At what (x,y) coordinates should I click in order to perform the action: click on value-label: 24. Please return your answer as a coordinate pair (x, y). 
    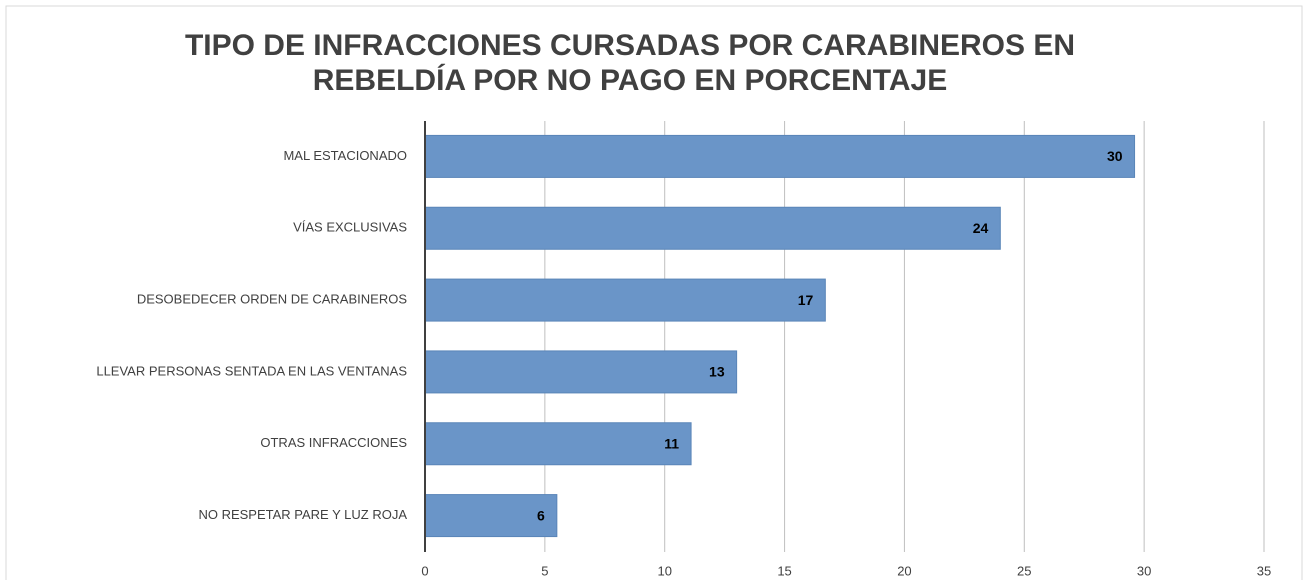
    Looking at the image, I should click on (981, 228).